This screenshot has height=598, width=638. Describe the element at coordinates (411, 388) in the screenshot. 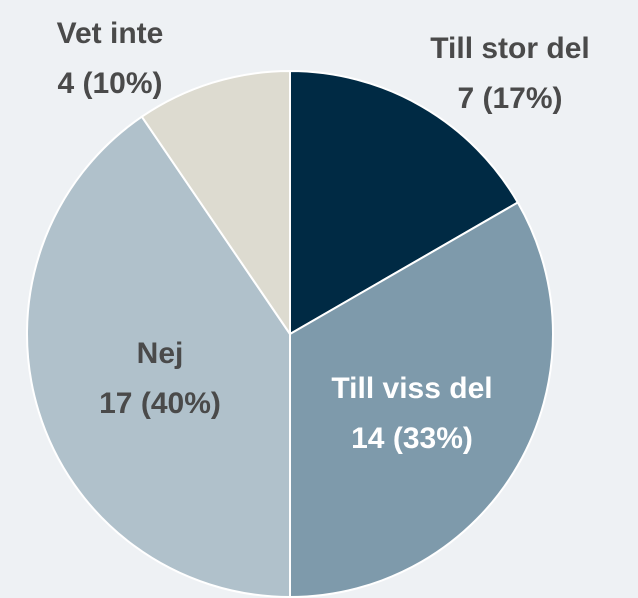

I see `slice-label: Till viss del` at that location.